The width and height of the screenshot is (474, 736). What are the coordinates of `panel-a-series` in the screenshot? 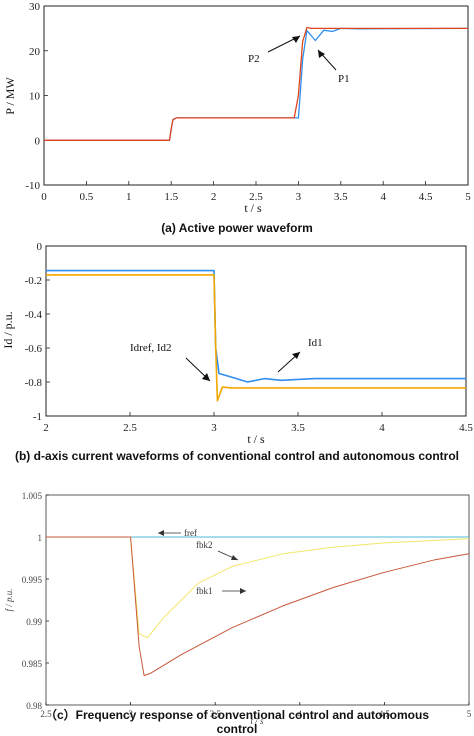 It's located at (256, 83).